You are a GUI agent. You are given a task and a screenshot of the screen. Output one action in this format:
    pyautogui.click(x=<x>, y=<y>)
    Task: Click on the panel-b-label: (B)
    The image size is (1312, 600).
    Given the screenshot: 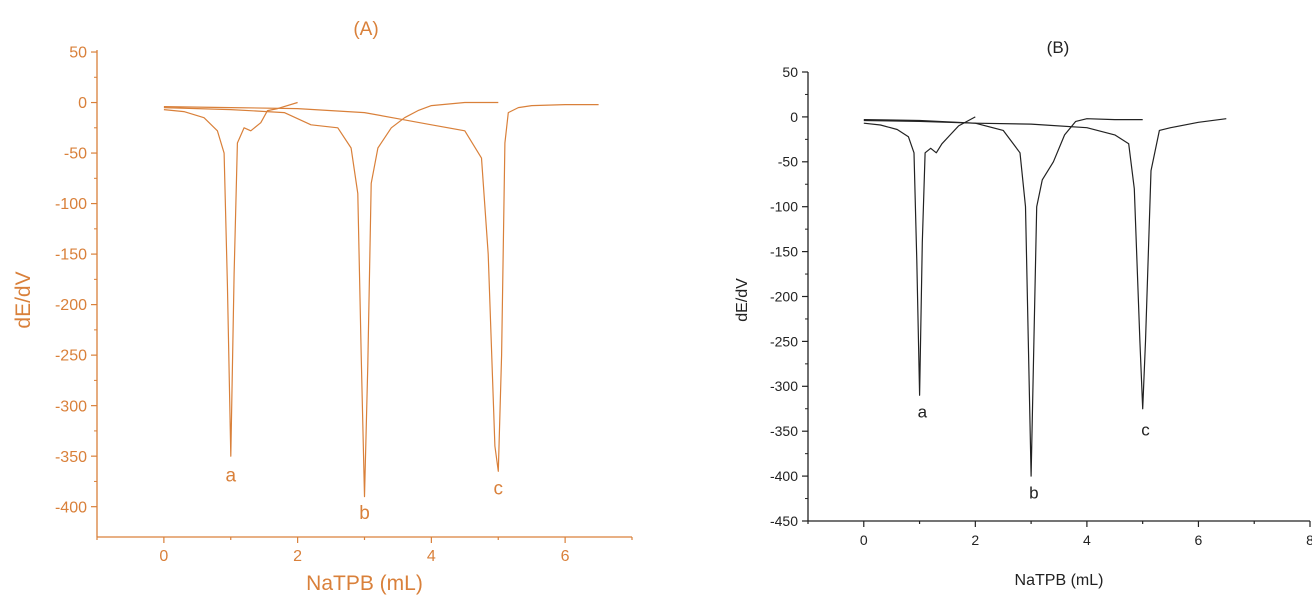 What is the action you would take?
    pyautogui.click(x=1058, y=47)
    